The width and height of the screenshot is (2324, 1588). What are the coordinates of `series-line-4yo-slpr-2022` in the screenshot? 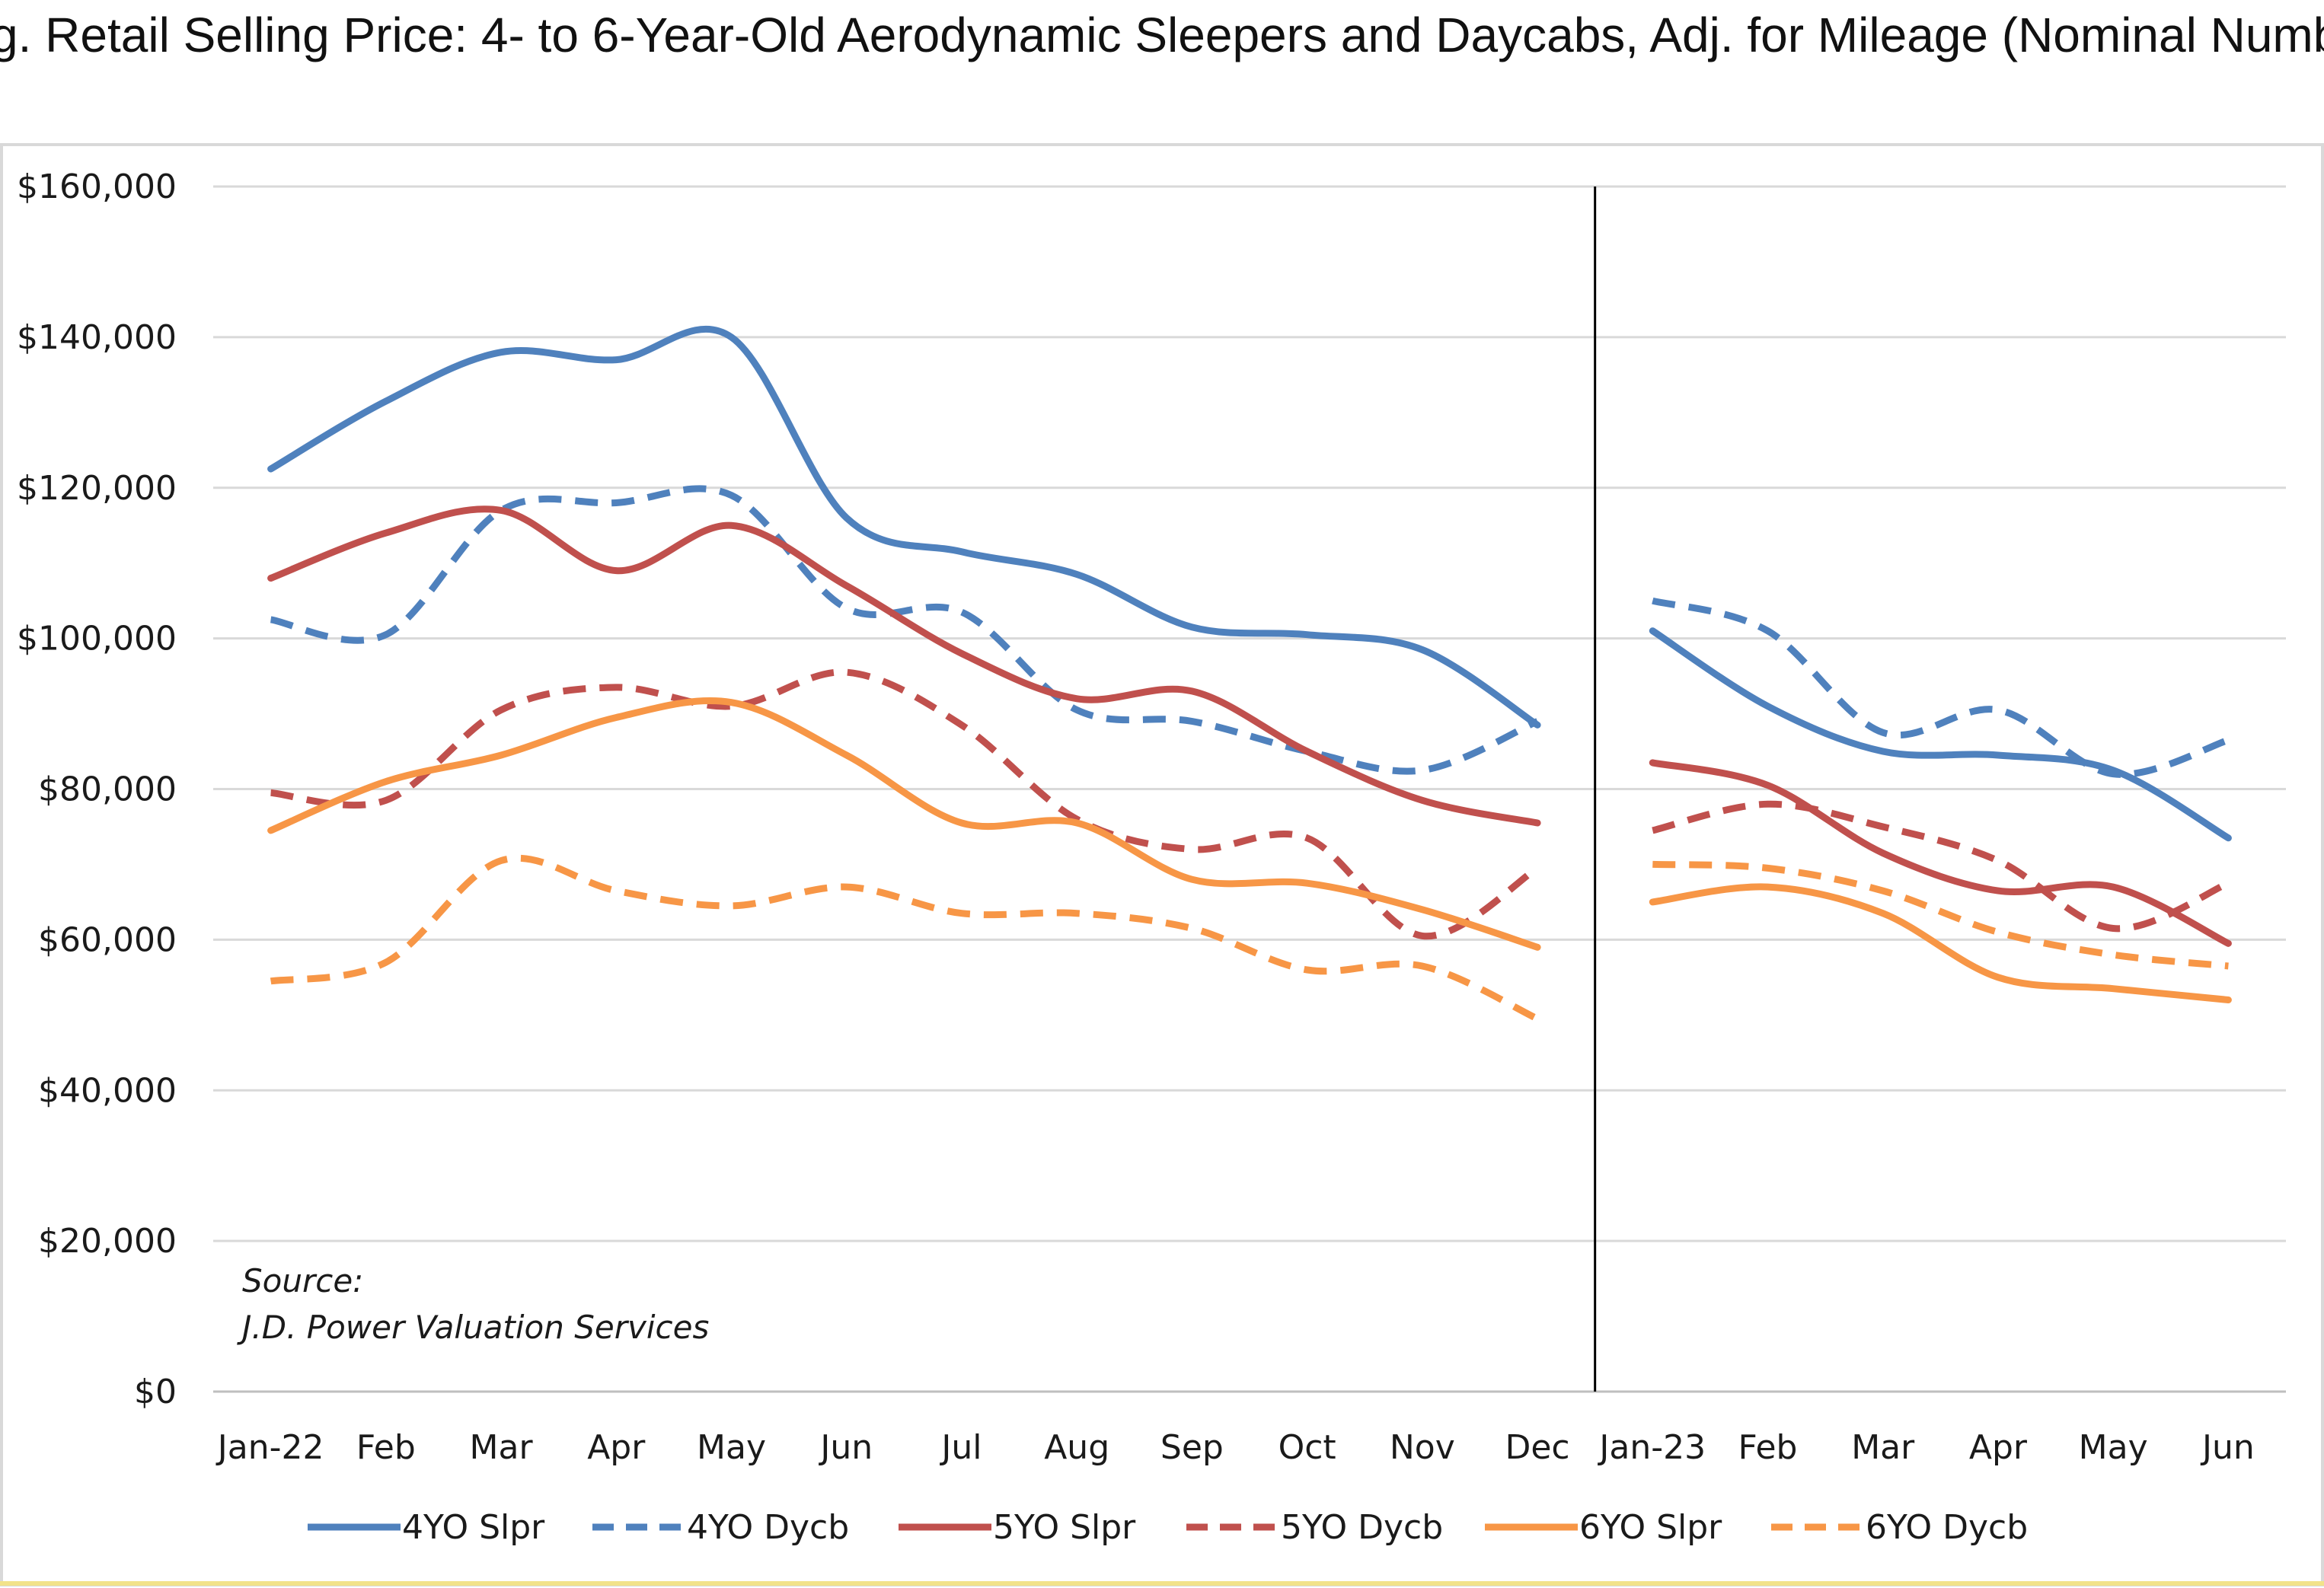 It's located at (904, 527).